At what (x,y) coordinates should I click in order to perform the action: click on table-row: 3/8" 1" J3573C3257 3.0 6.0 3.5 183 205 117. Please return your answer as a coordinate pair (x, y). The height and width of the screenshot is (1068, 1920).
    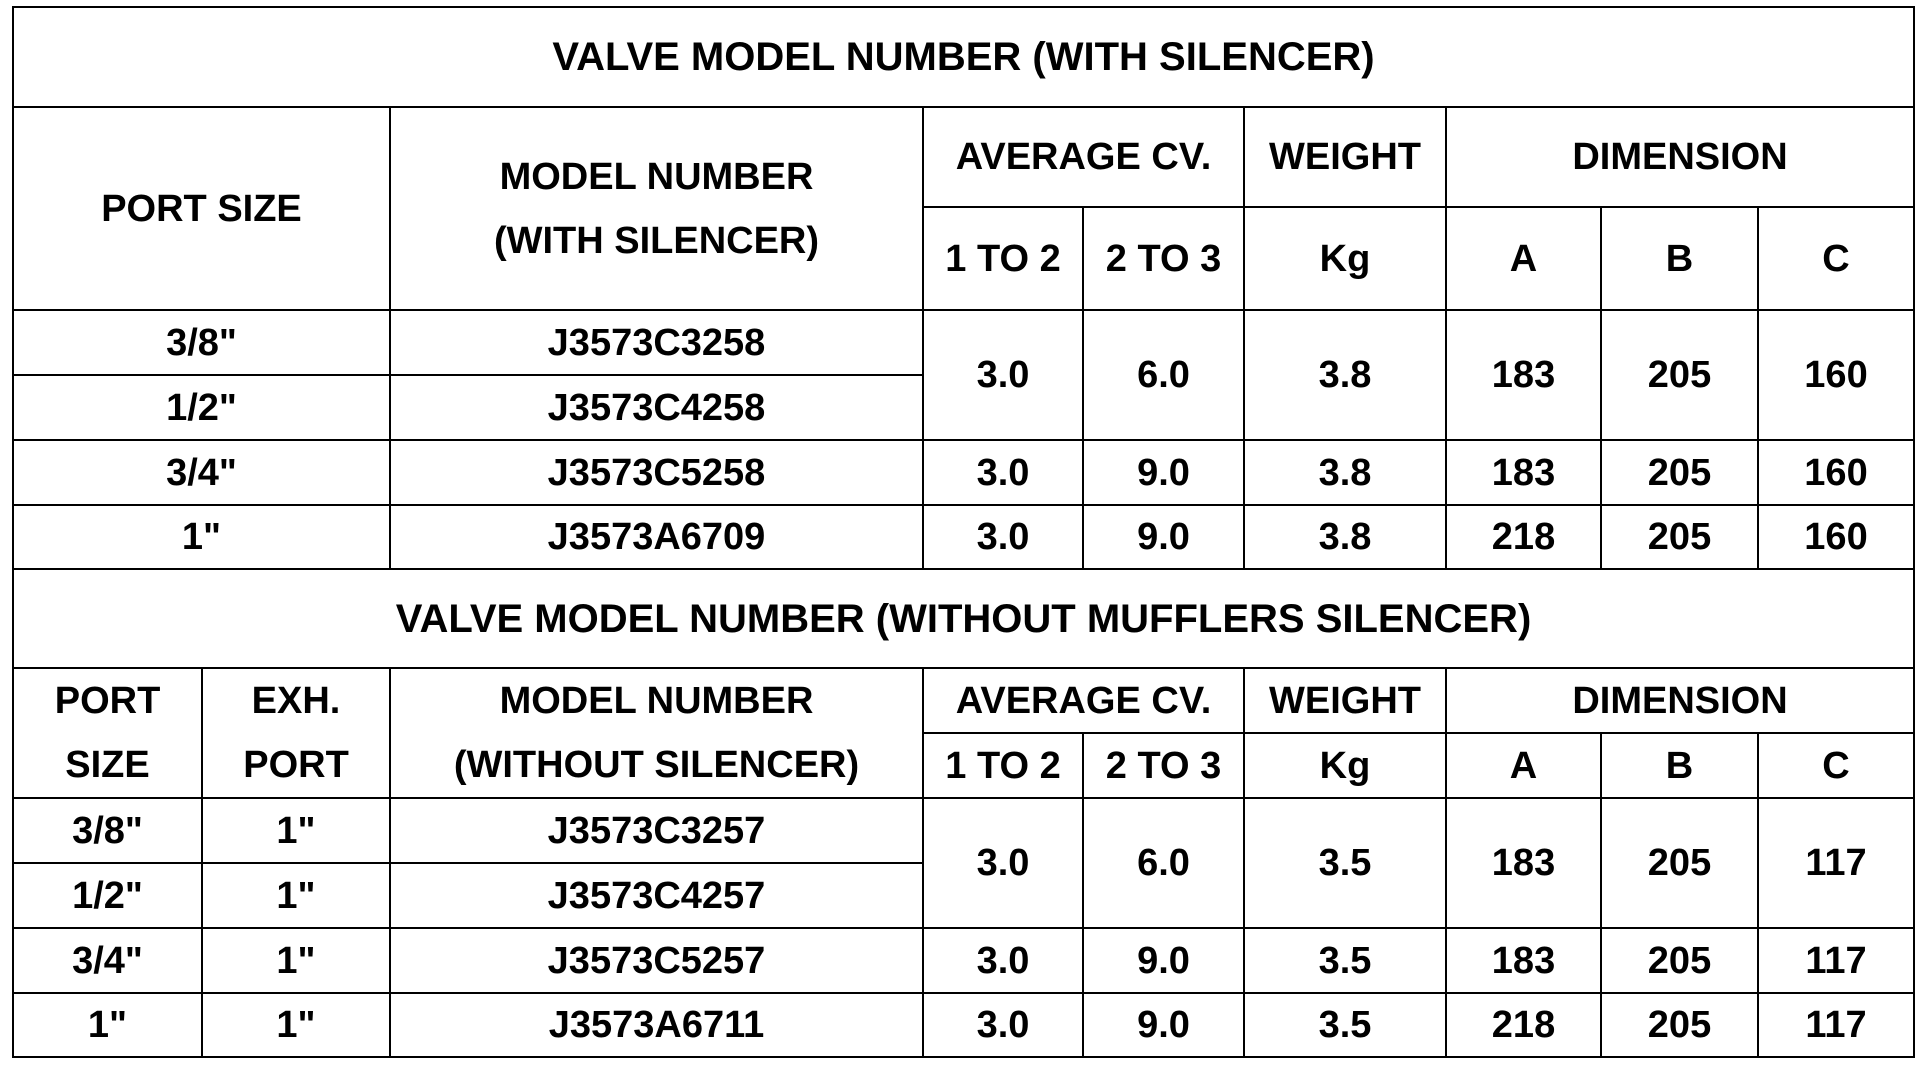
    Looking at the image, I should click on (964, 863).